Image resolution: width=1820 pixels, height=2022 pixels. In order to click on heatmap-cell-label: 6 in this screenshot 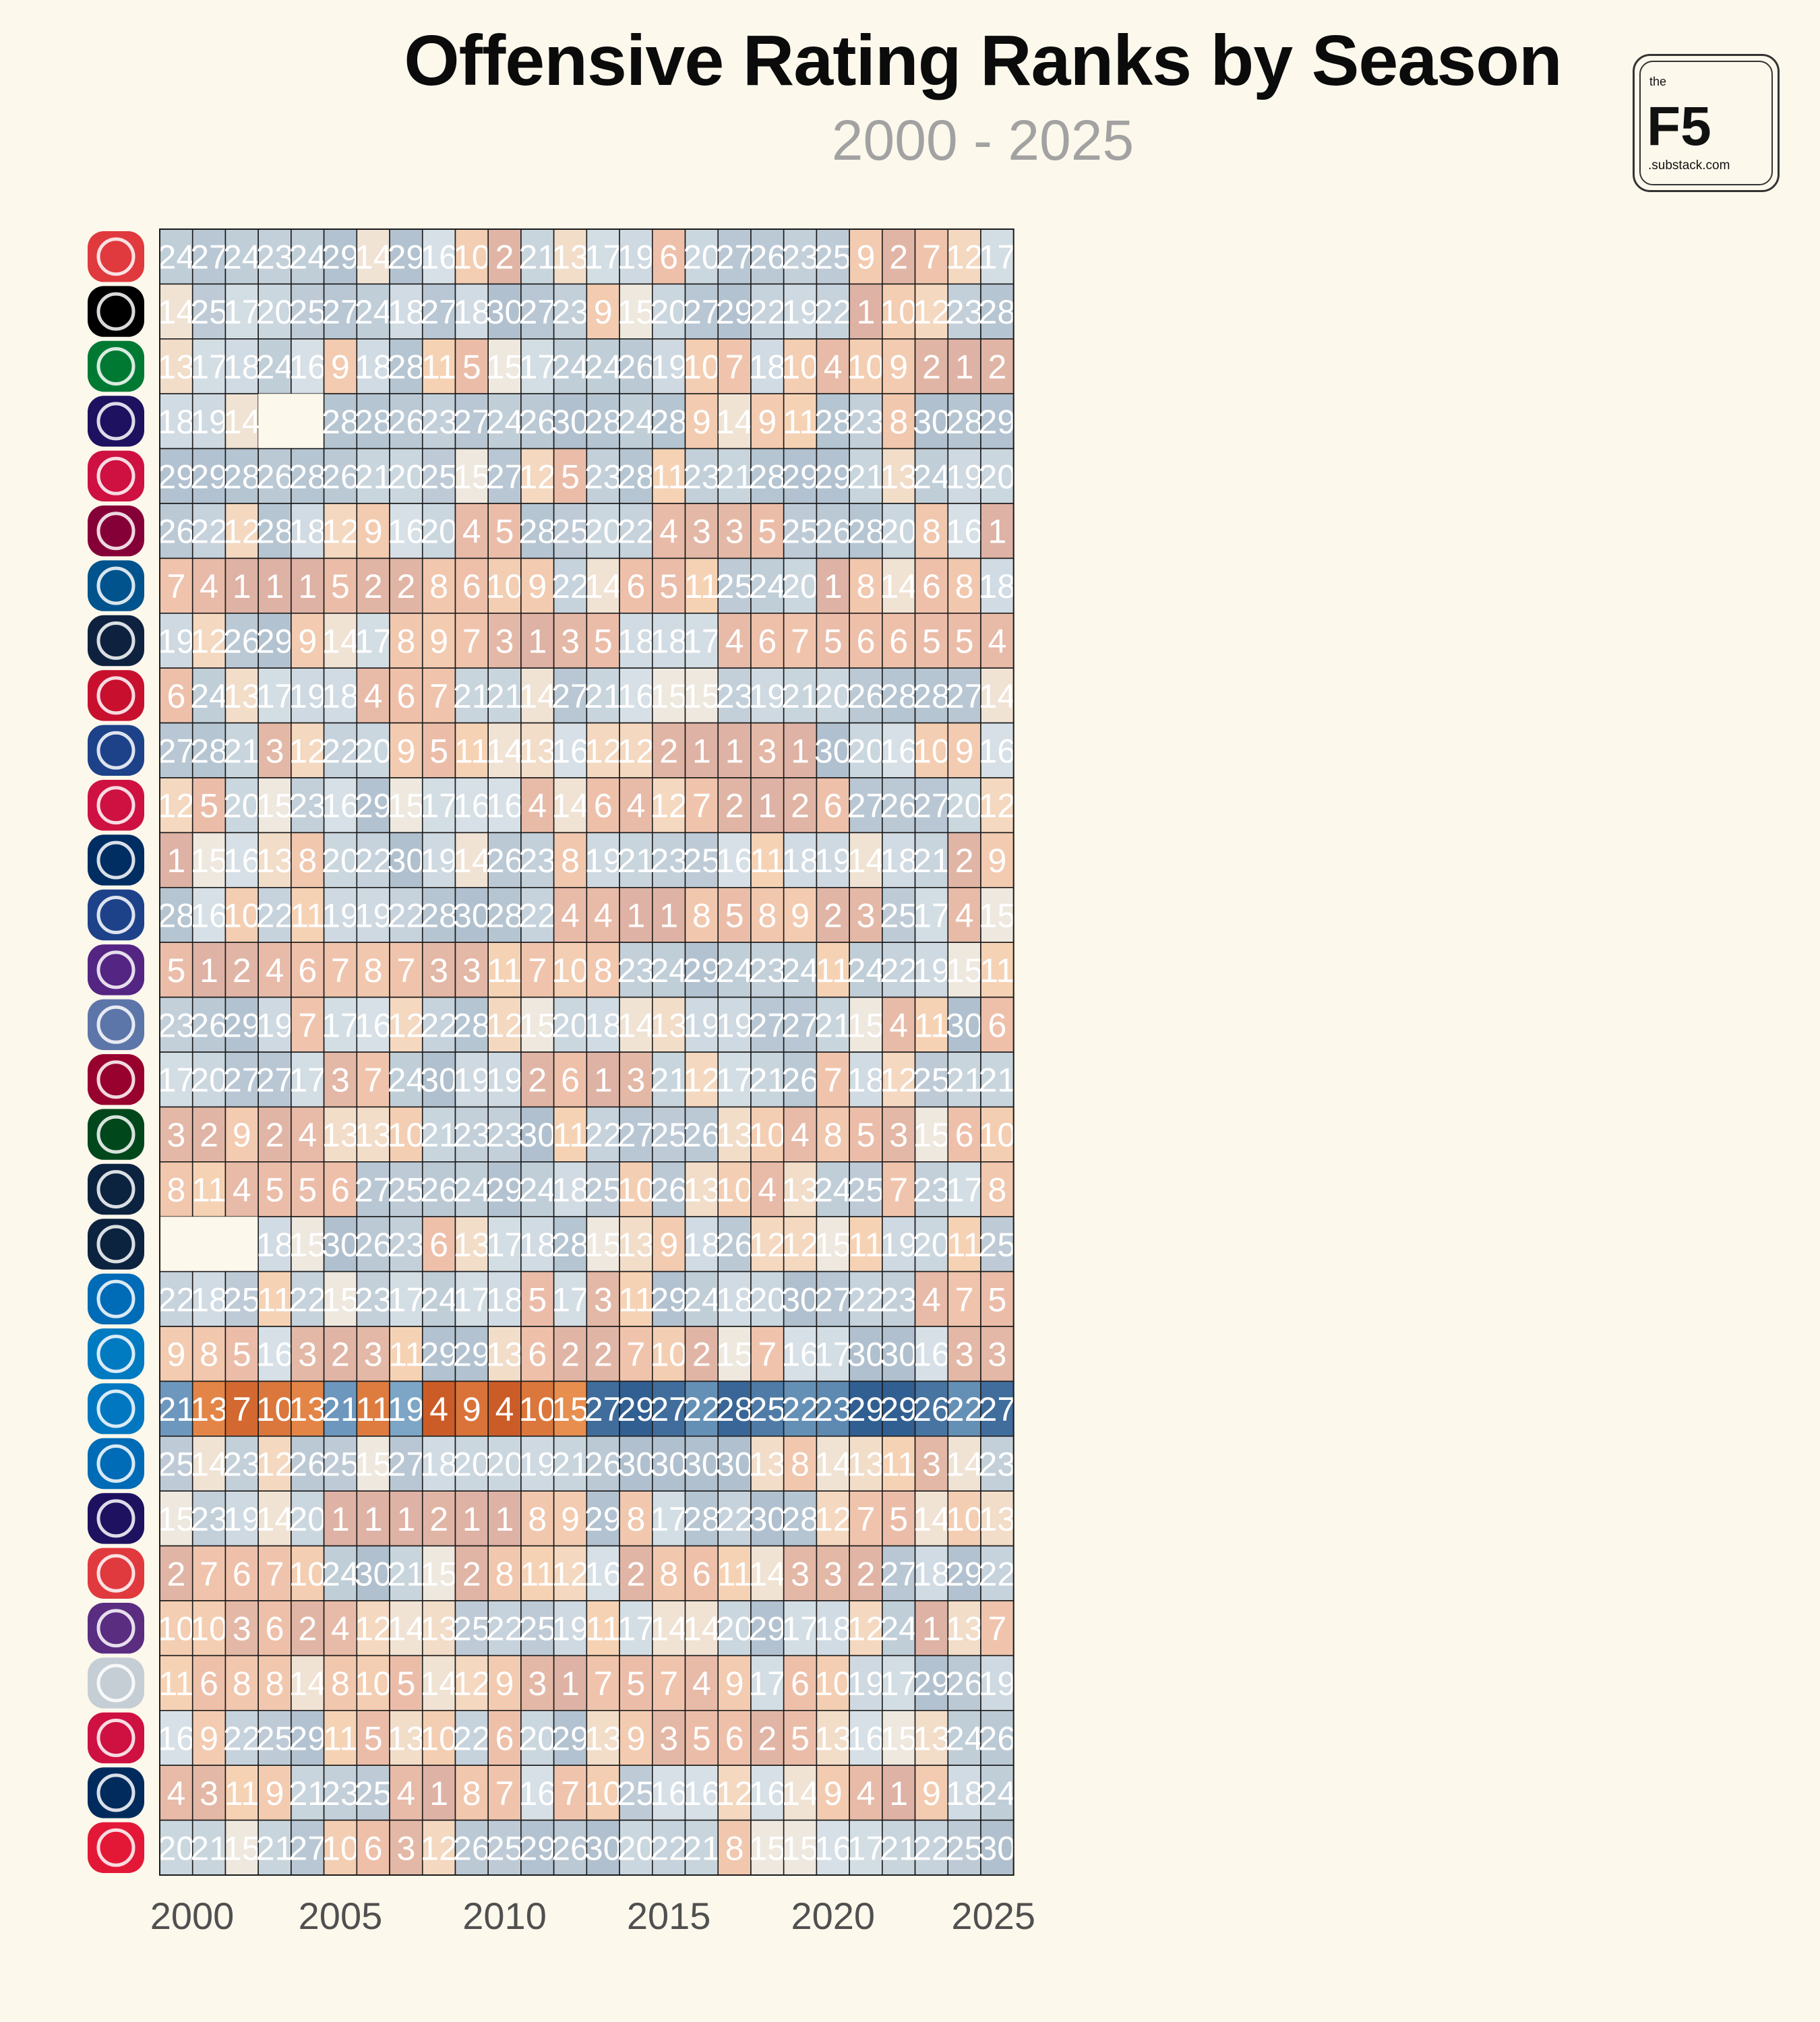, I will do `click(471, 586)`.